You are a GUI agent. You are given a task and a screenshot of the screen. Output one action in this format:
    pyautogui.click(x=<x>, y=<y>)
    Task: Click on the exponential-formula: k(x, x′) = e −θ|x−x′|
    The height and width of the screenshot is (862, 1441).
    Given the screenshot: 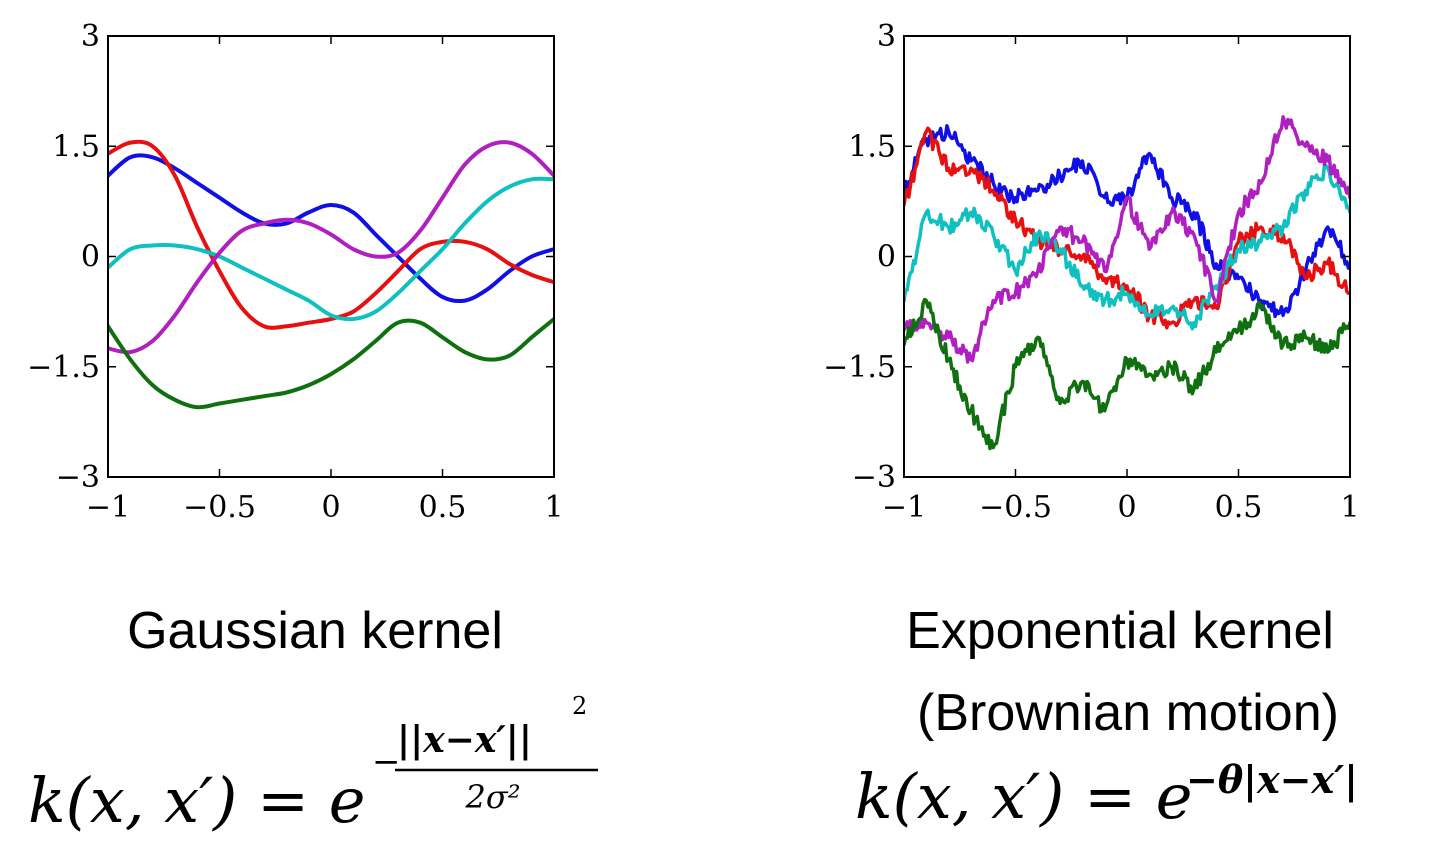 What is the action you would take?
    pyautogui.click(x=1106, y=795)
    